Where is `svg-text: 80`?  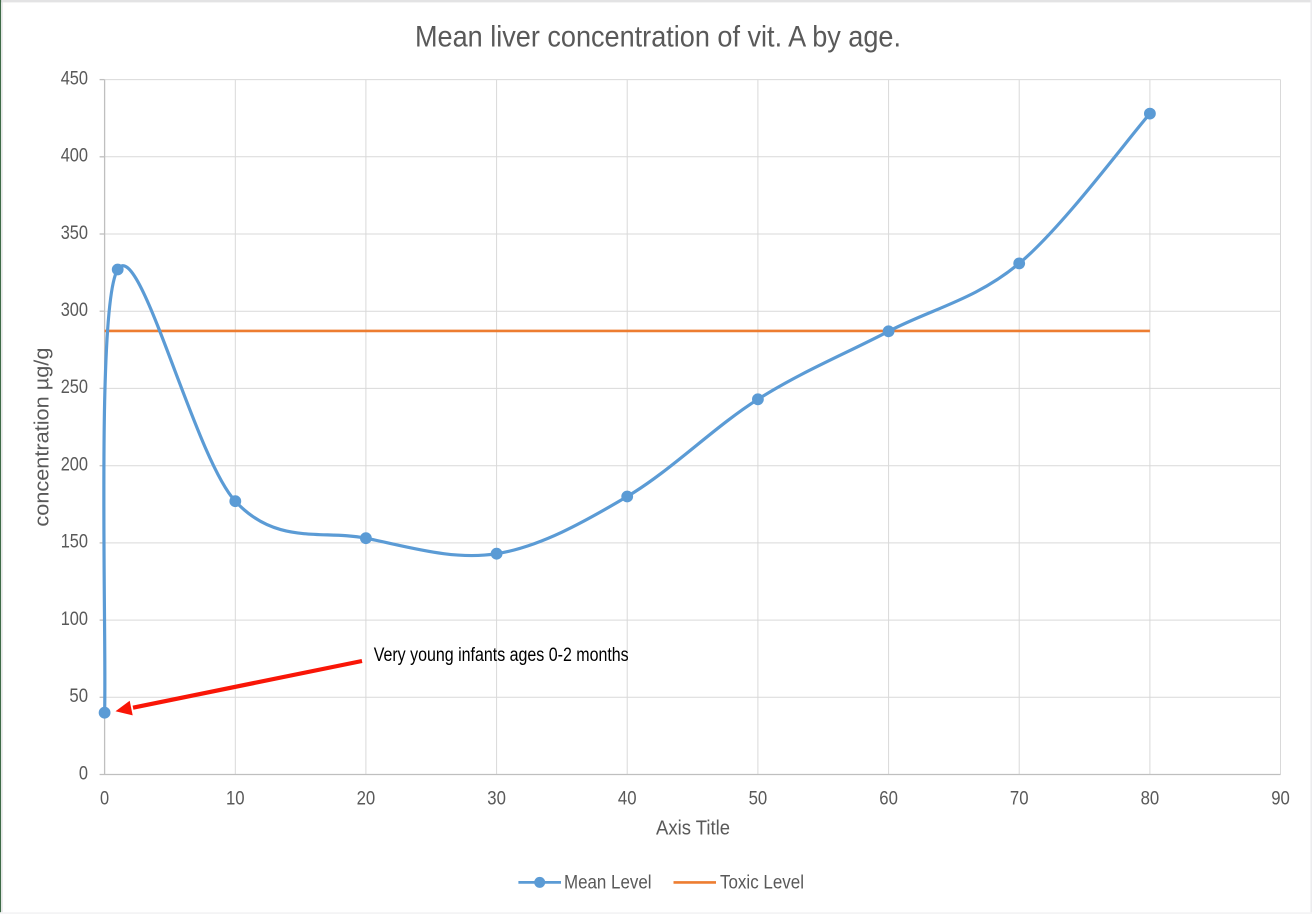
svg-text: 80 is located at coordinates (1150, 798).